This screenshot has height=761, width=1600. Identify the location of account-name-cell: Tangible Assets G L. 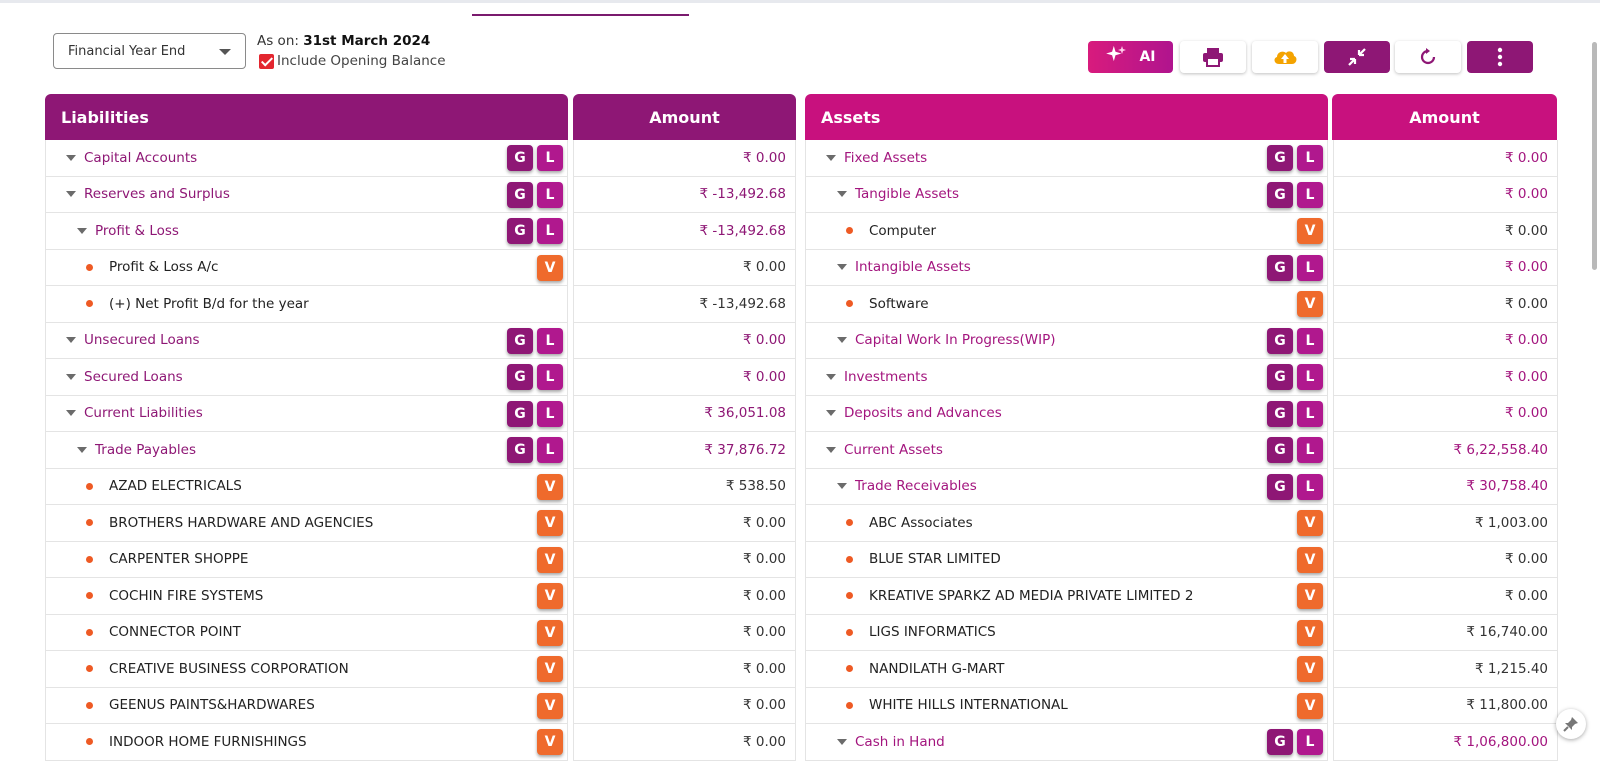
(1066, 194).